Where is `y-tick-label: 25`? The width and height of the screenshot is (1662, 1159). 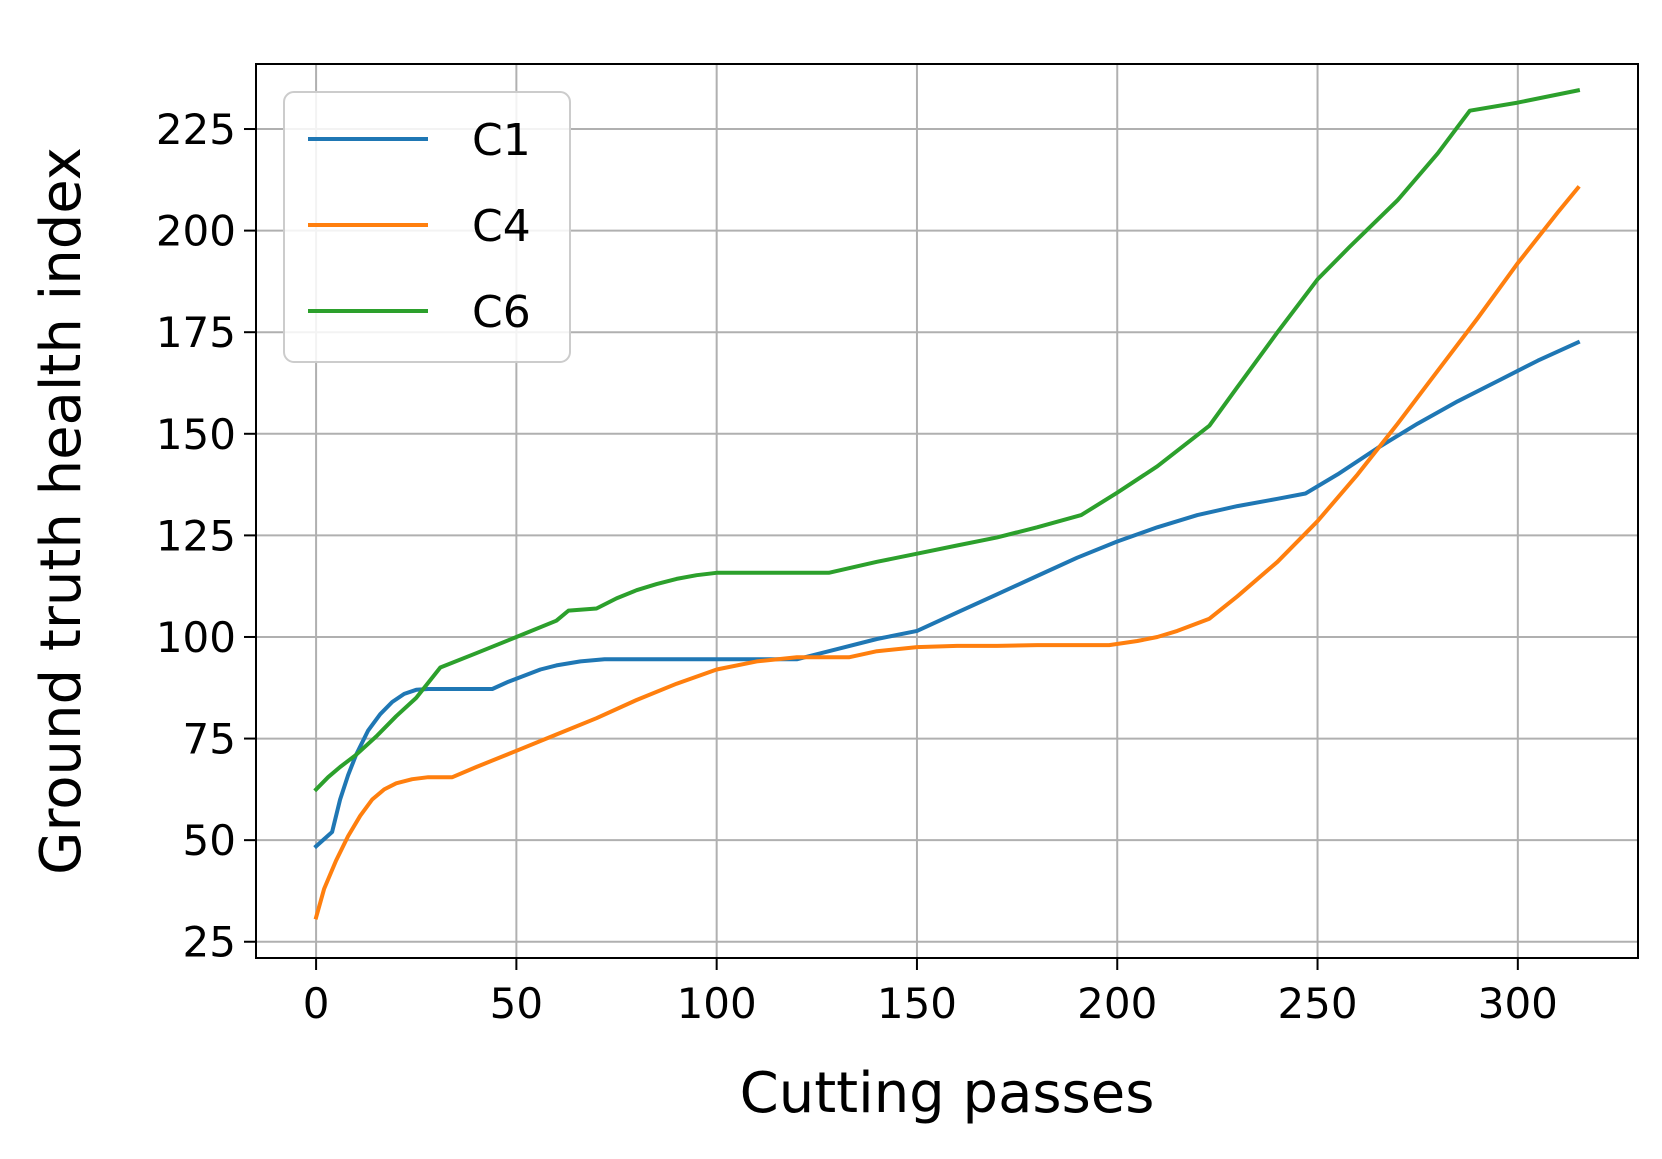 y-tick-label: 25 is located at coordinates (209, 942).